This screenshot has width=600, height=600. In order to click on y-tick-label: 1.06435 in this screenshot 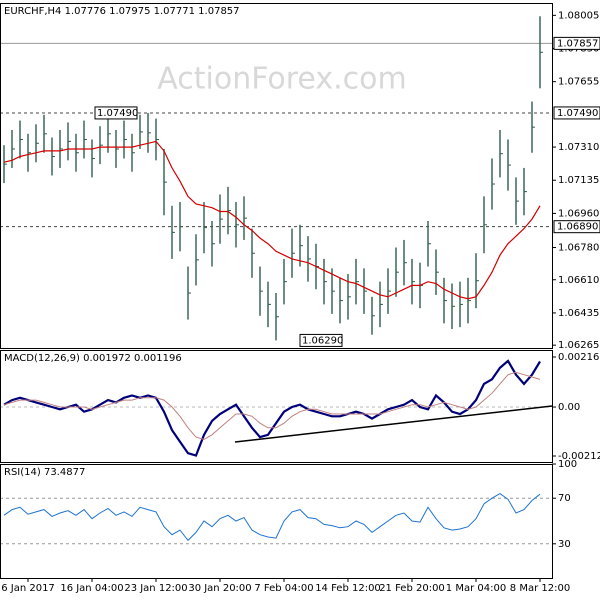, I will do `click(578, 313)`.